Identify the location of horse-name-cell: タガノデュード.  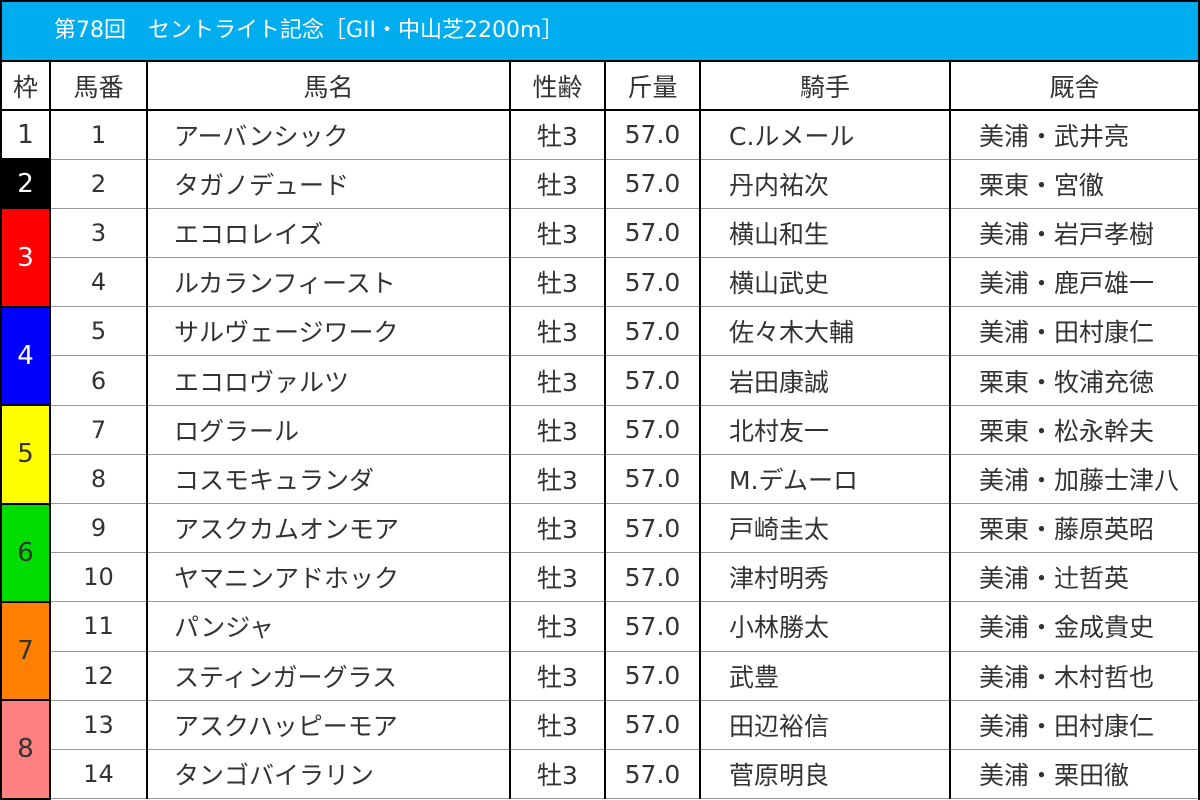
(328, 184).